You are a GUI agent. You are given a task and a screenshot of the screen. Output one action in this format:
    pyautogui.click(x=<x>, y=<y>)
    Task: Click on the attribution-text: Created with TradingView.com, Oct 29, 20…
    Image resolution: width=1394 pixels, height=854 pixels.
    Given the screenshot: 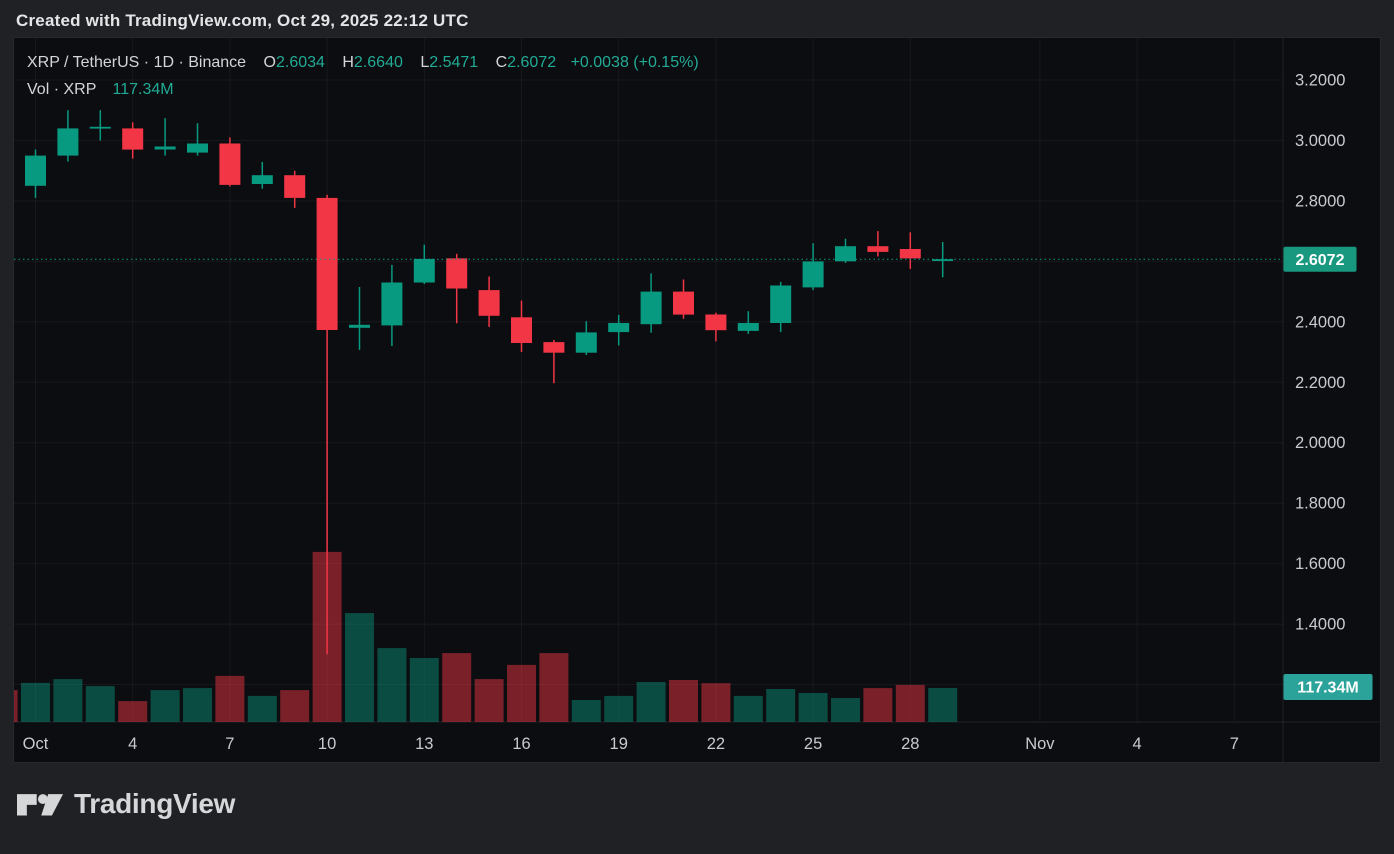 What is the action you would take?
    pyautogui.click(x=242, y=20)
    